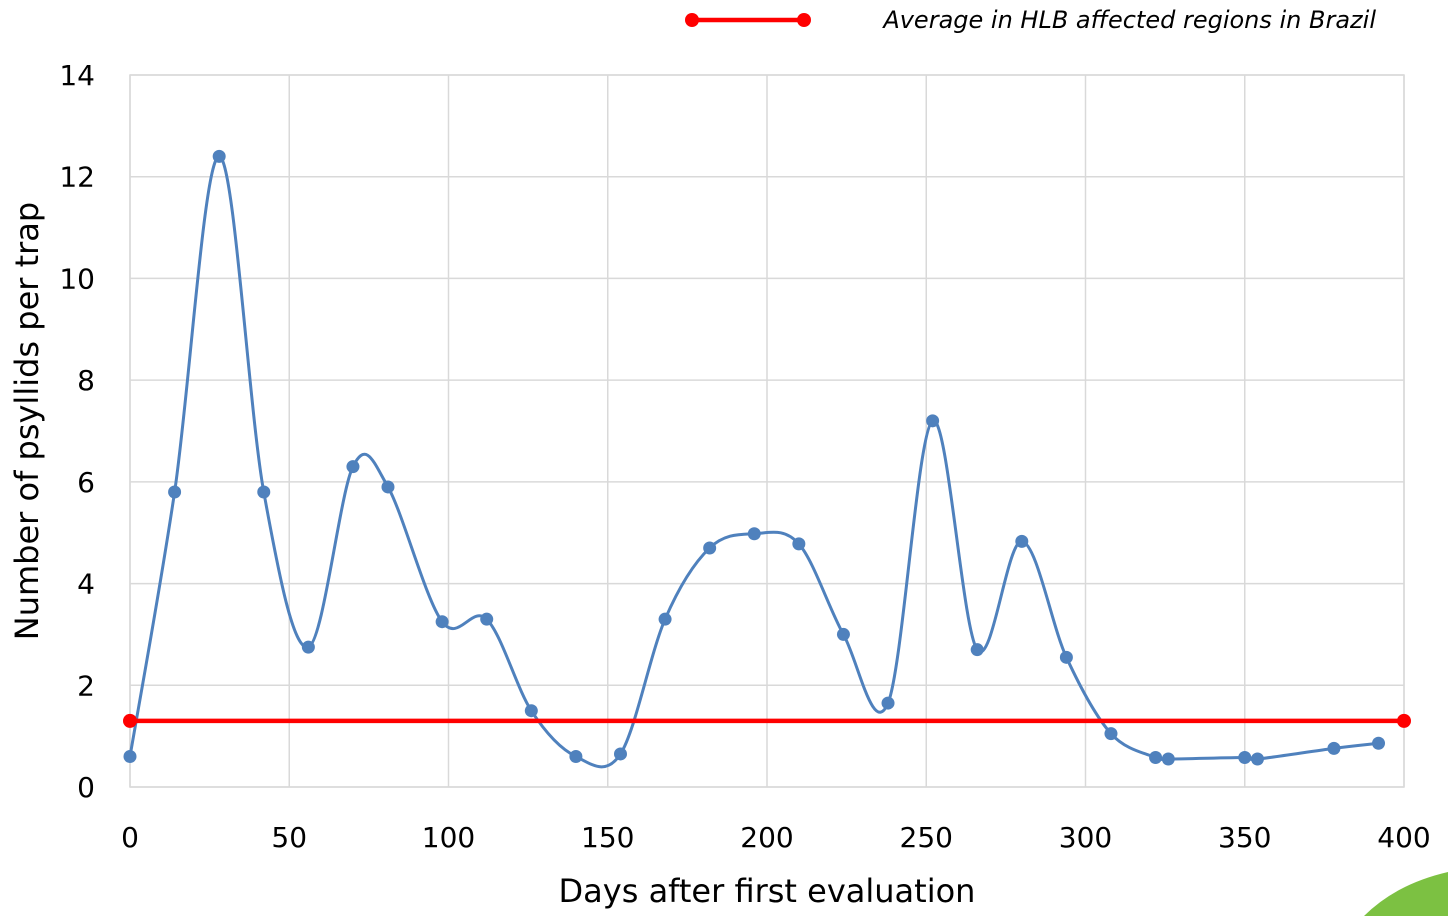 The width and height of the screenshot is (1448, 916). I want to click on x-axis-title: Days after first evaluation, so click(767, 891).